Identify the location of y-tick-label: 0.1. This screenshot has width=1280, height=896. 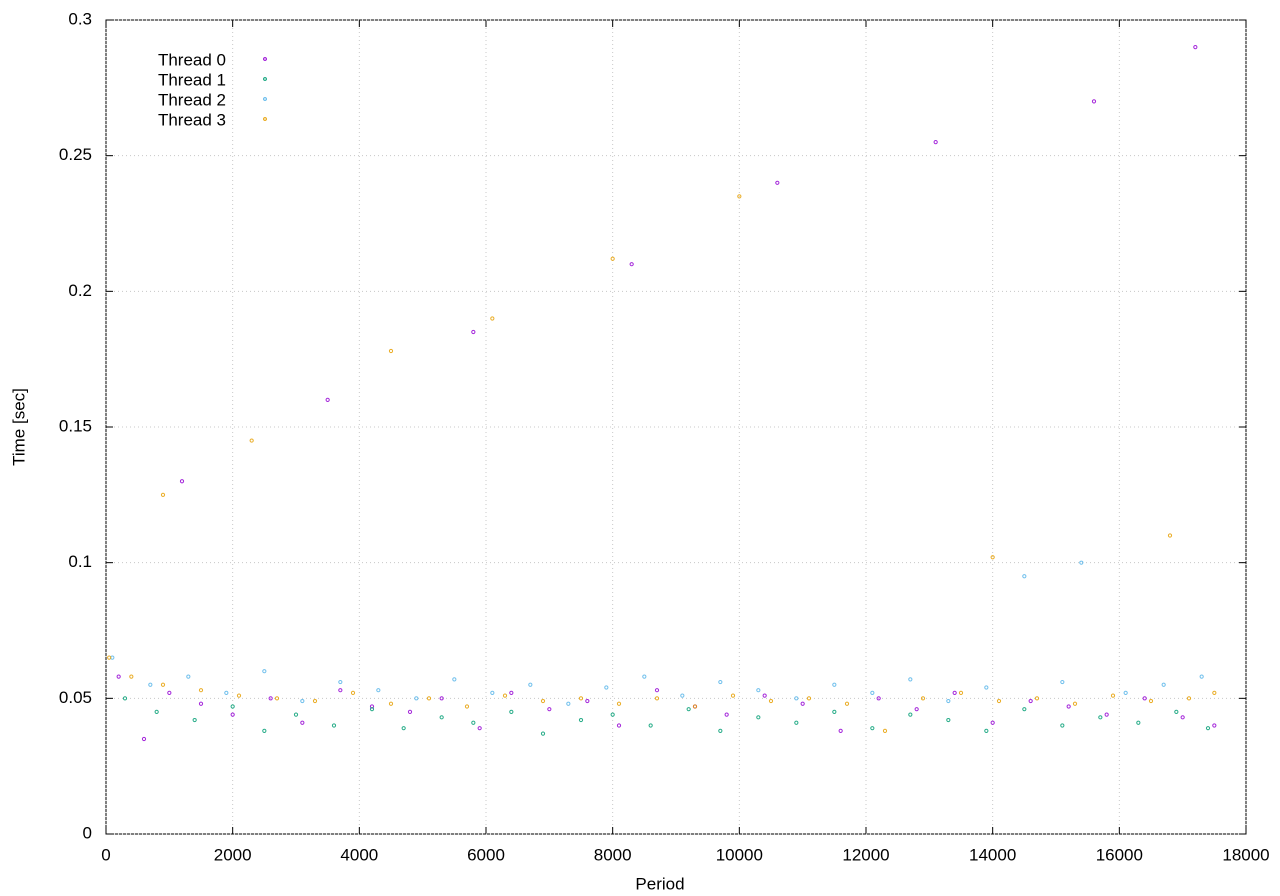
(80, 561).